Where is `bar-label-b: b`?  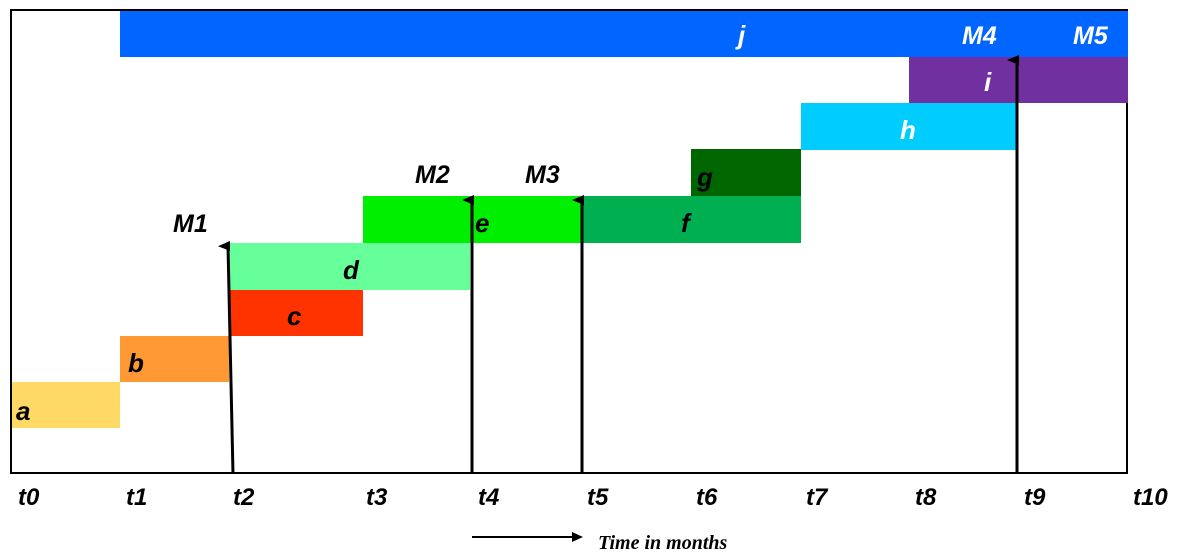
bar-label-b: b is located at coordinates (136, 363).